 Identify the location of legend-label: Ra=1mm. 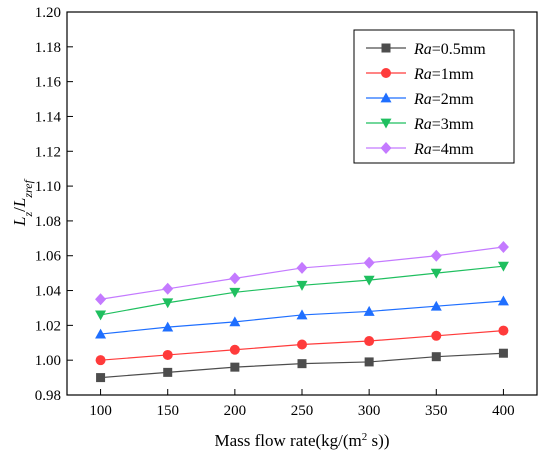
(443, 74).